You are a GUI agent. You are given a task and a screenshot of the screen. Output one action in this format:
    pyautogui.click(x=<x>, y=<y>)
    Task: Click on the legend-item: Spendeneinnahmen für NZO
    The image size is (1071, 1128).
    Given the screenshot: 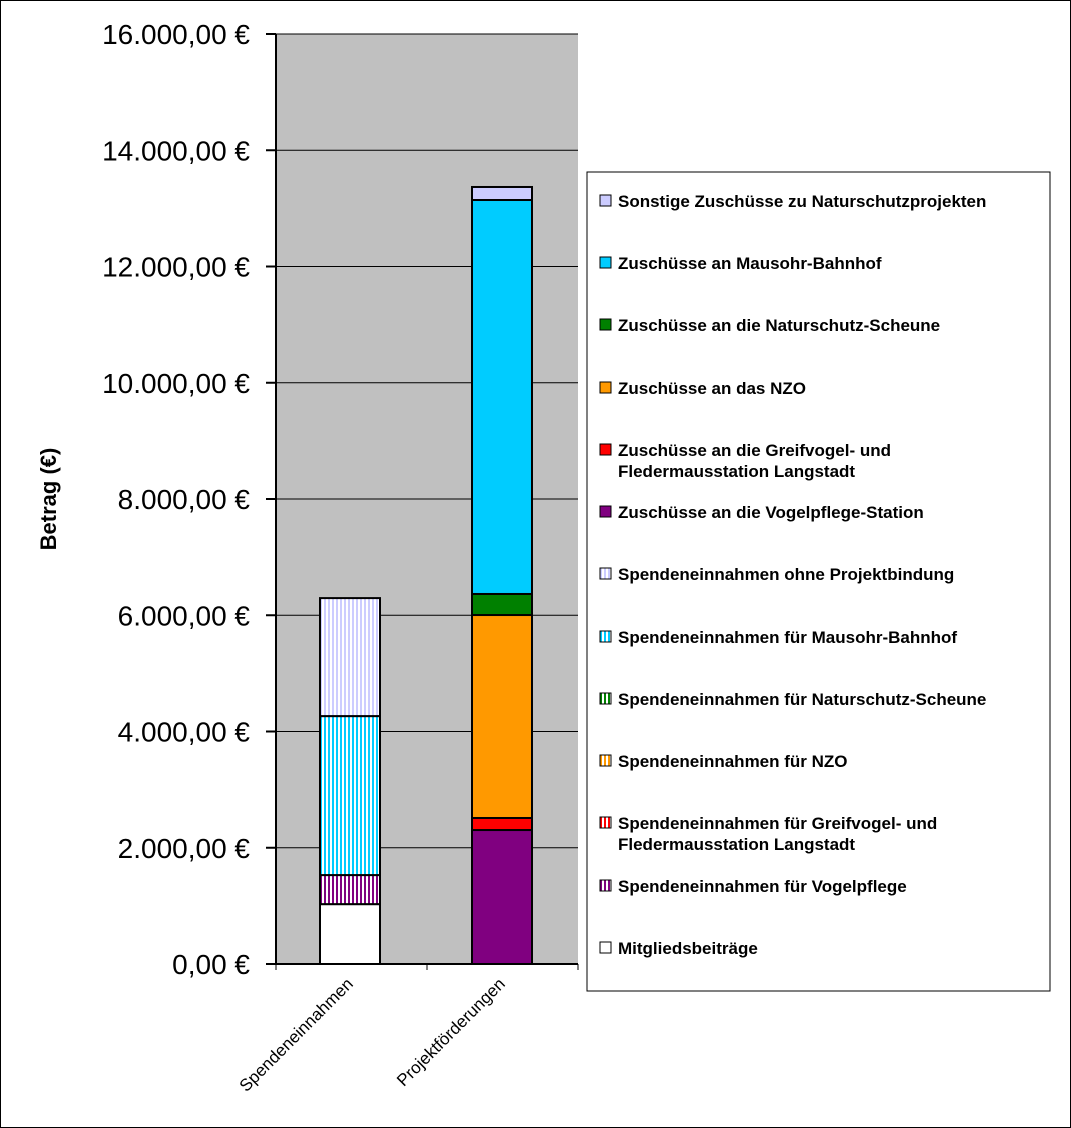 What is the action you would take?
    pyautogui.click(x=723, y=761)
    